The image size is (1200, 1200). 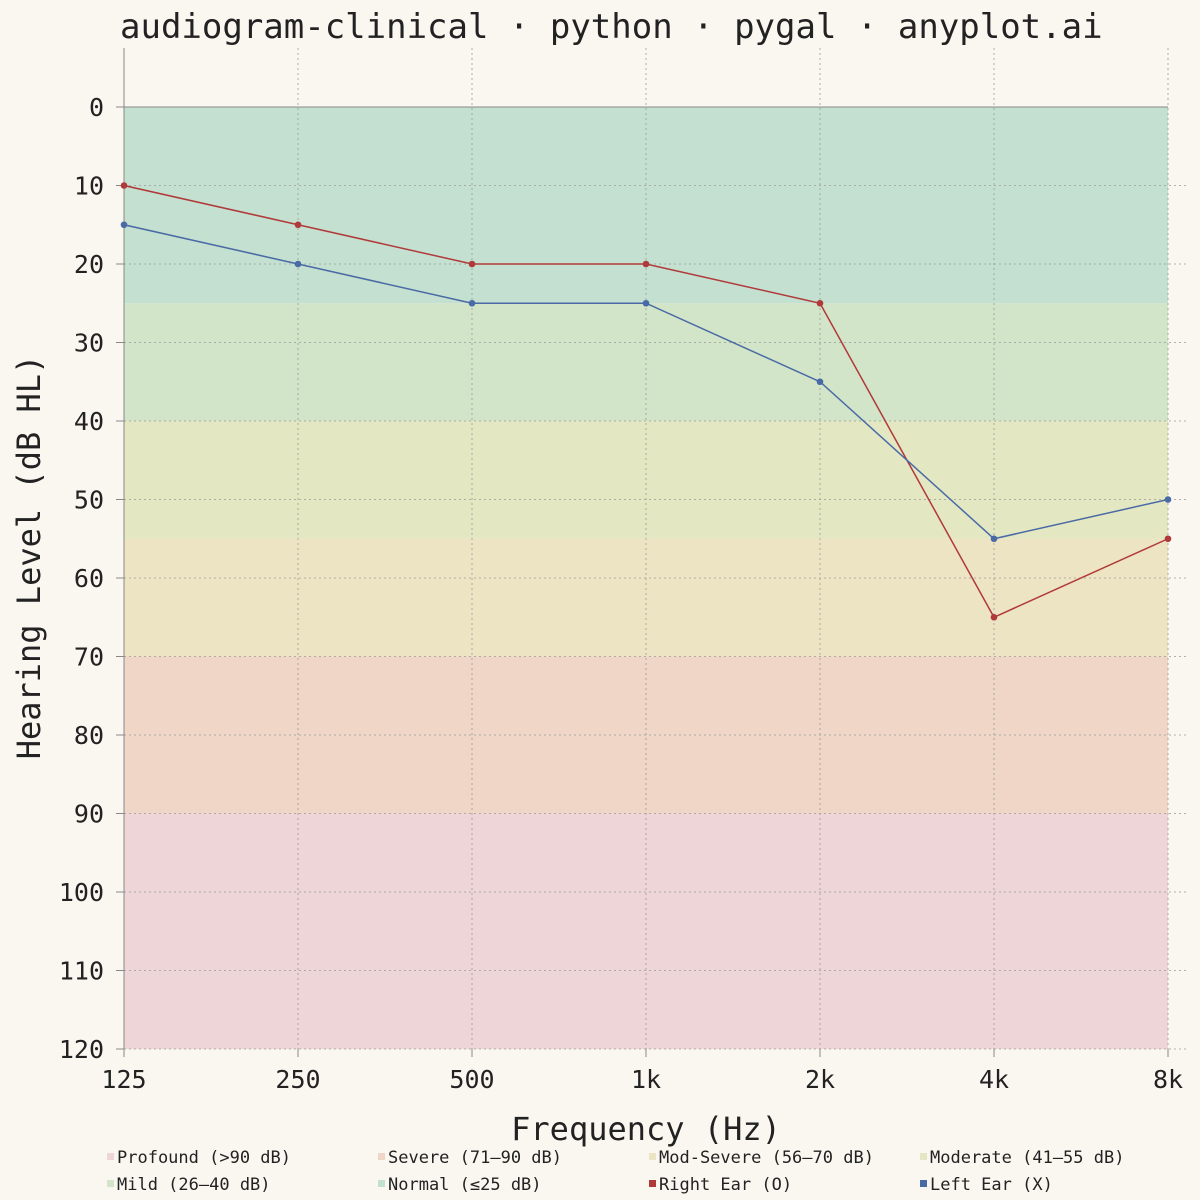 I want to click on y-tick-label-10: 100, so click(x=81, y=892).